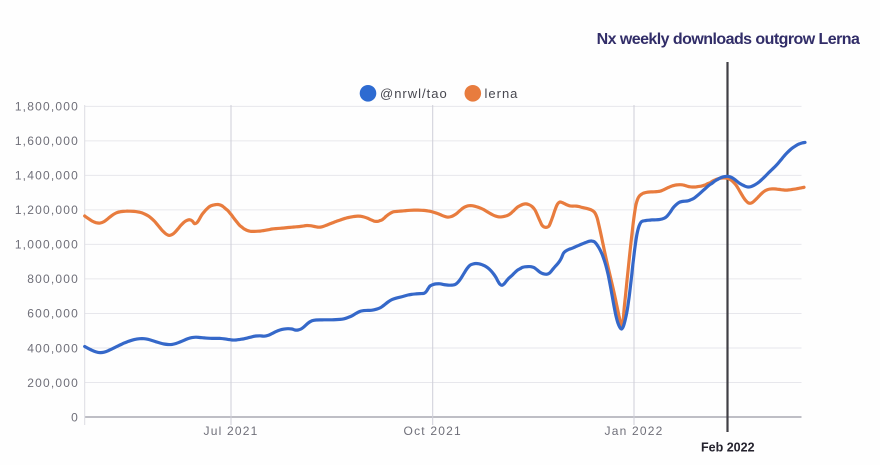 Image resolution: width=880 pixels, height=465 pixels. I want to click on svg-text: 1,400,000, so click(47, 176).